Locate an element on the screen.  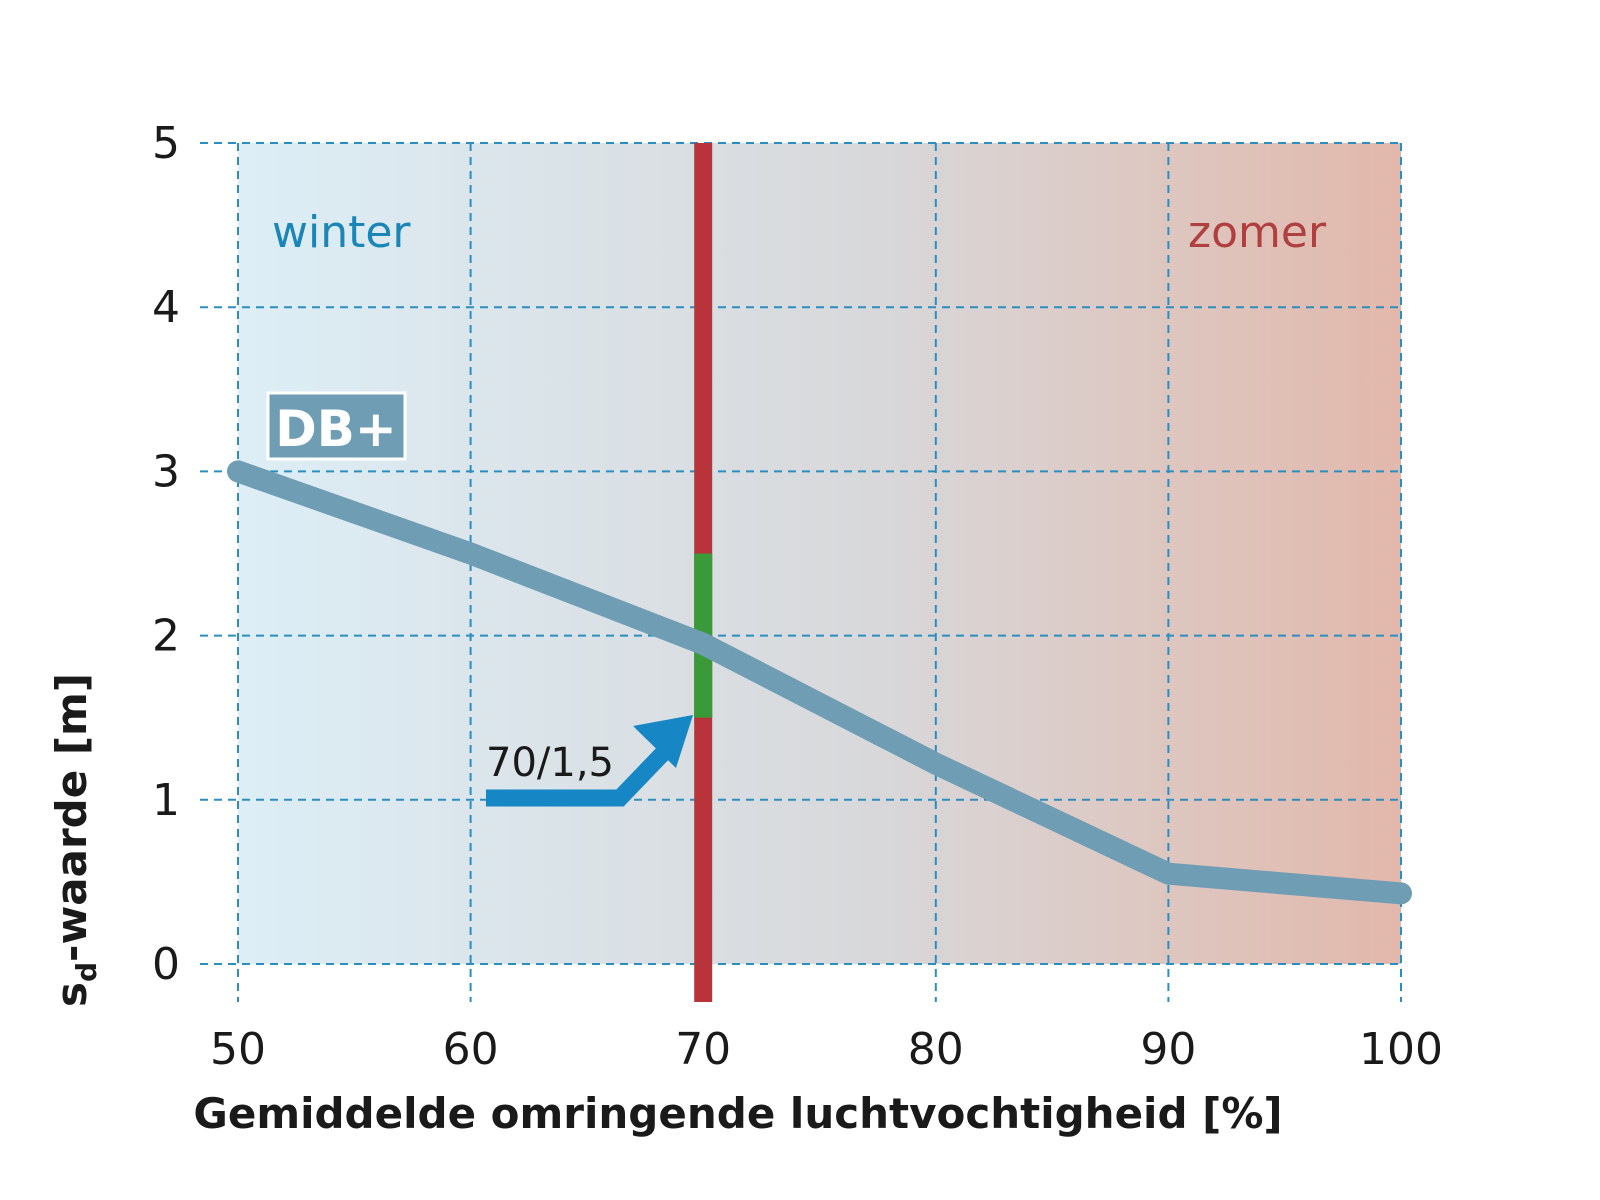
x-tick-label: 60 is located at coordinates (471, 1049).